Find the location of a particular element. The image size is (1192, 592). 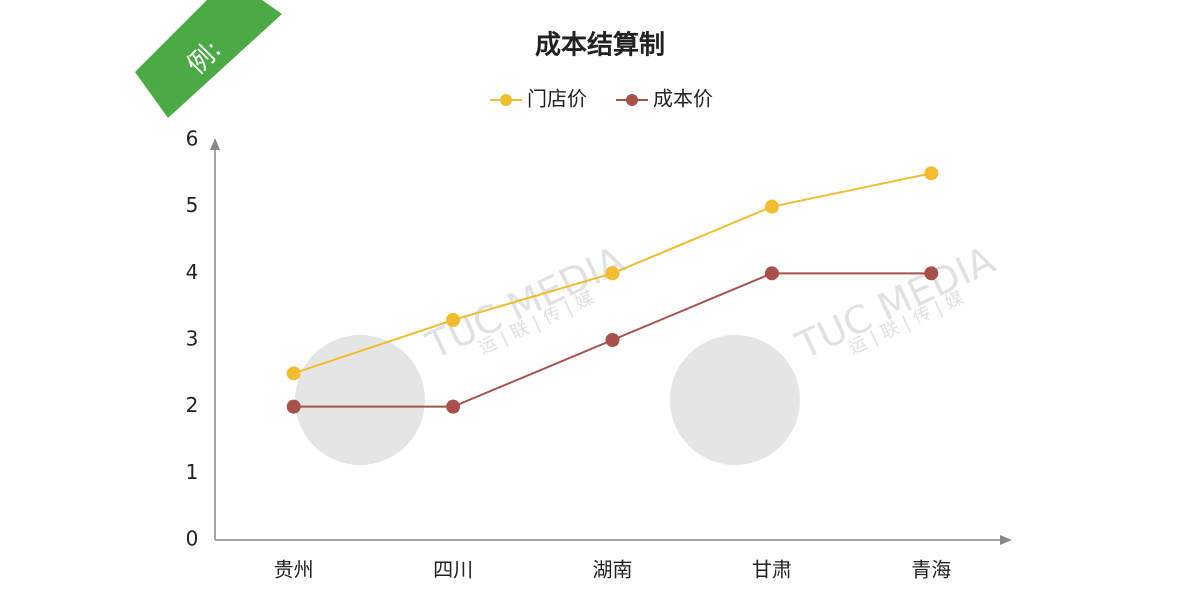

y-tick-label: 5 is located at coordinates (192, 205).